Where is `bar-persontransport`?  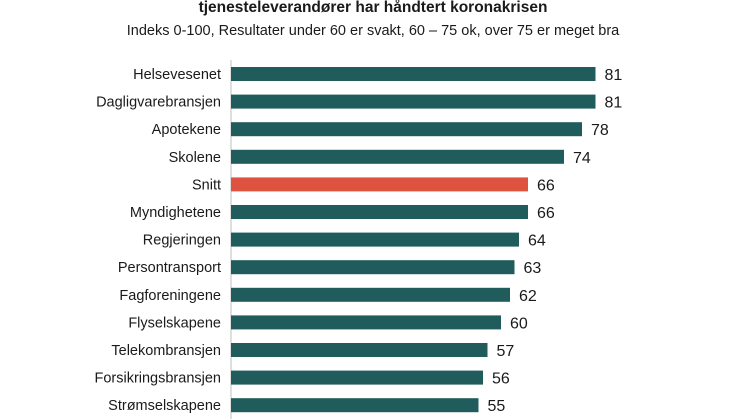 bar-persontransport is located at coordinates (373, 267).